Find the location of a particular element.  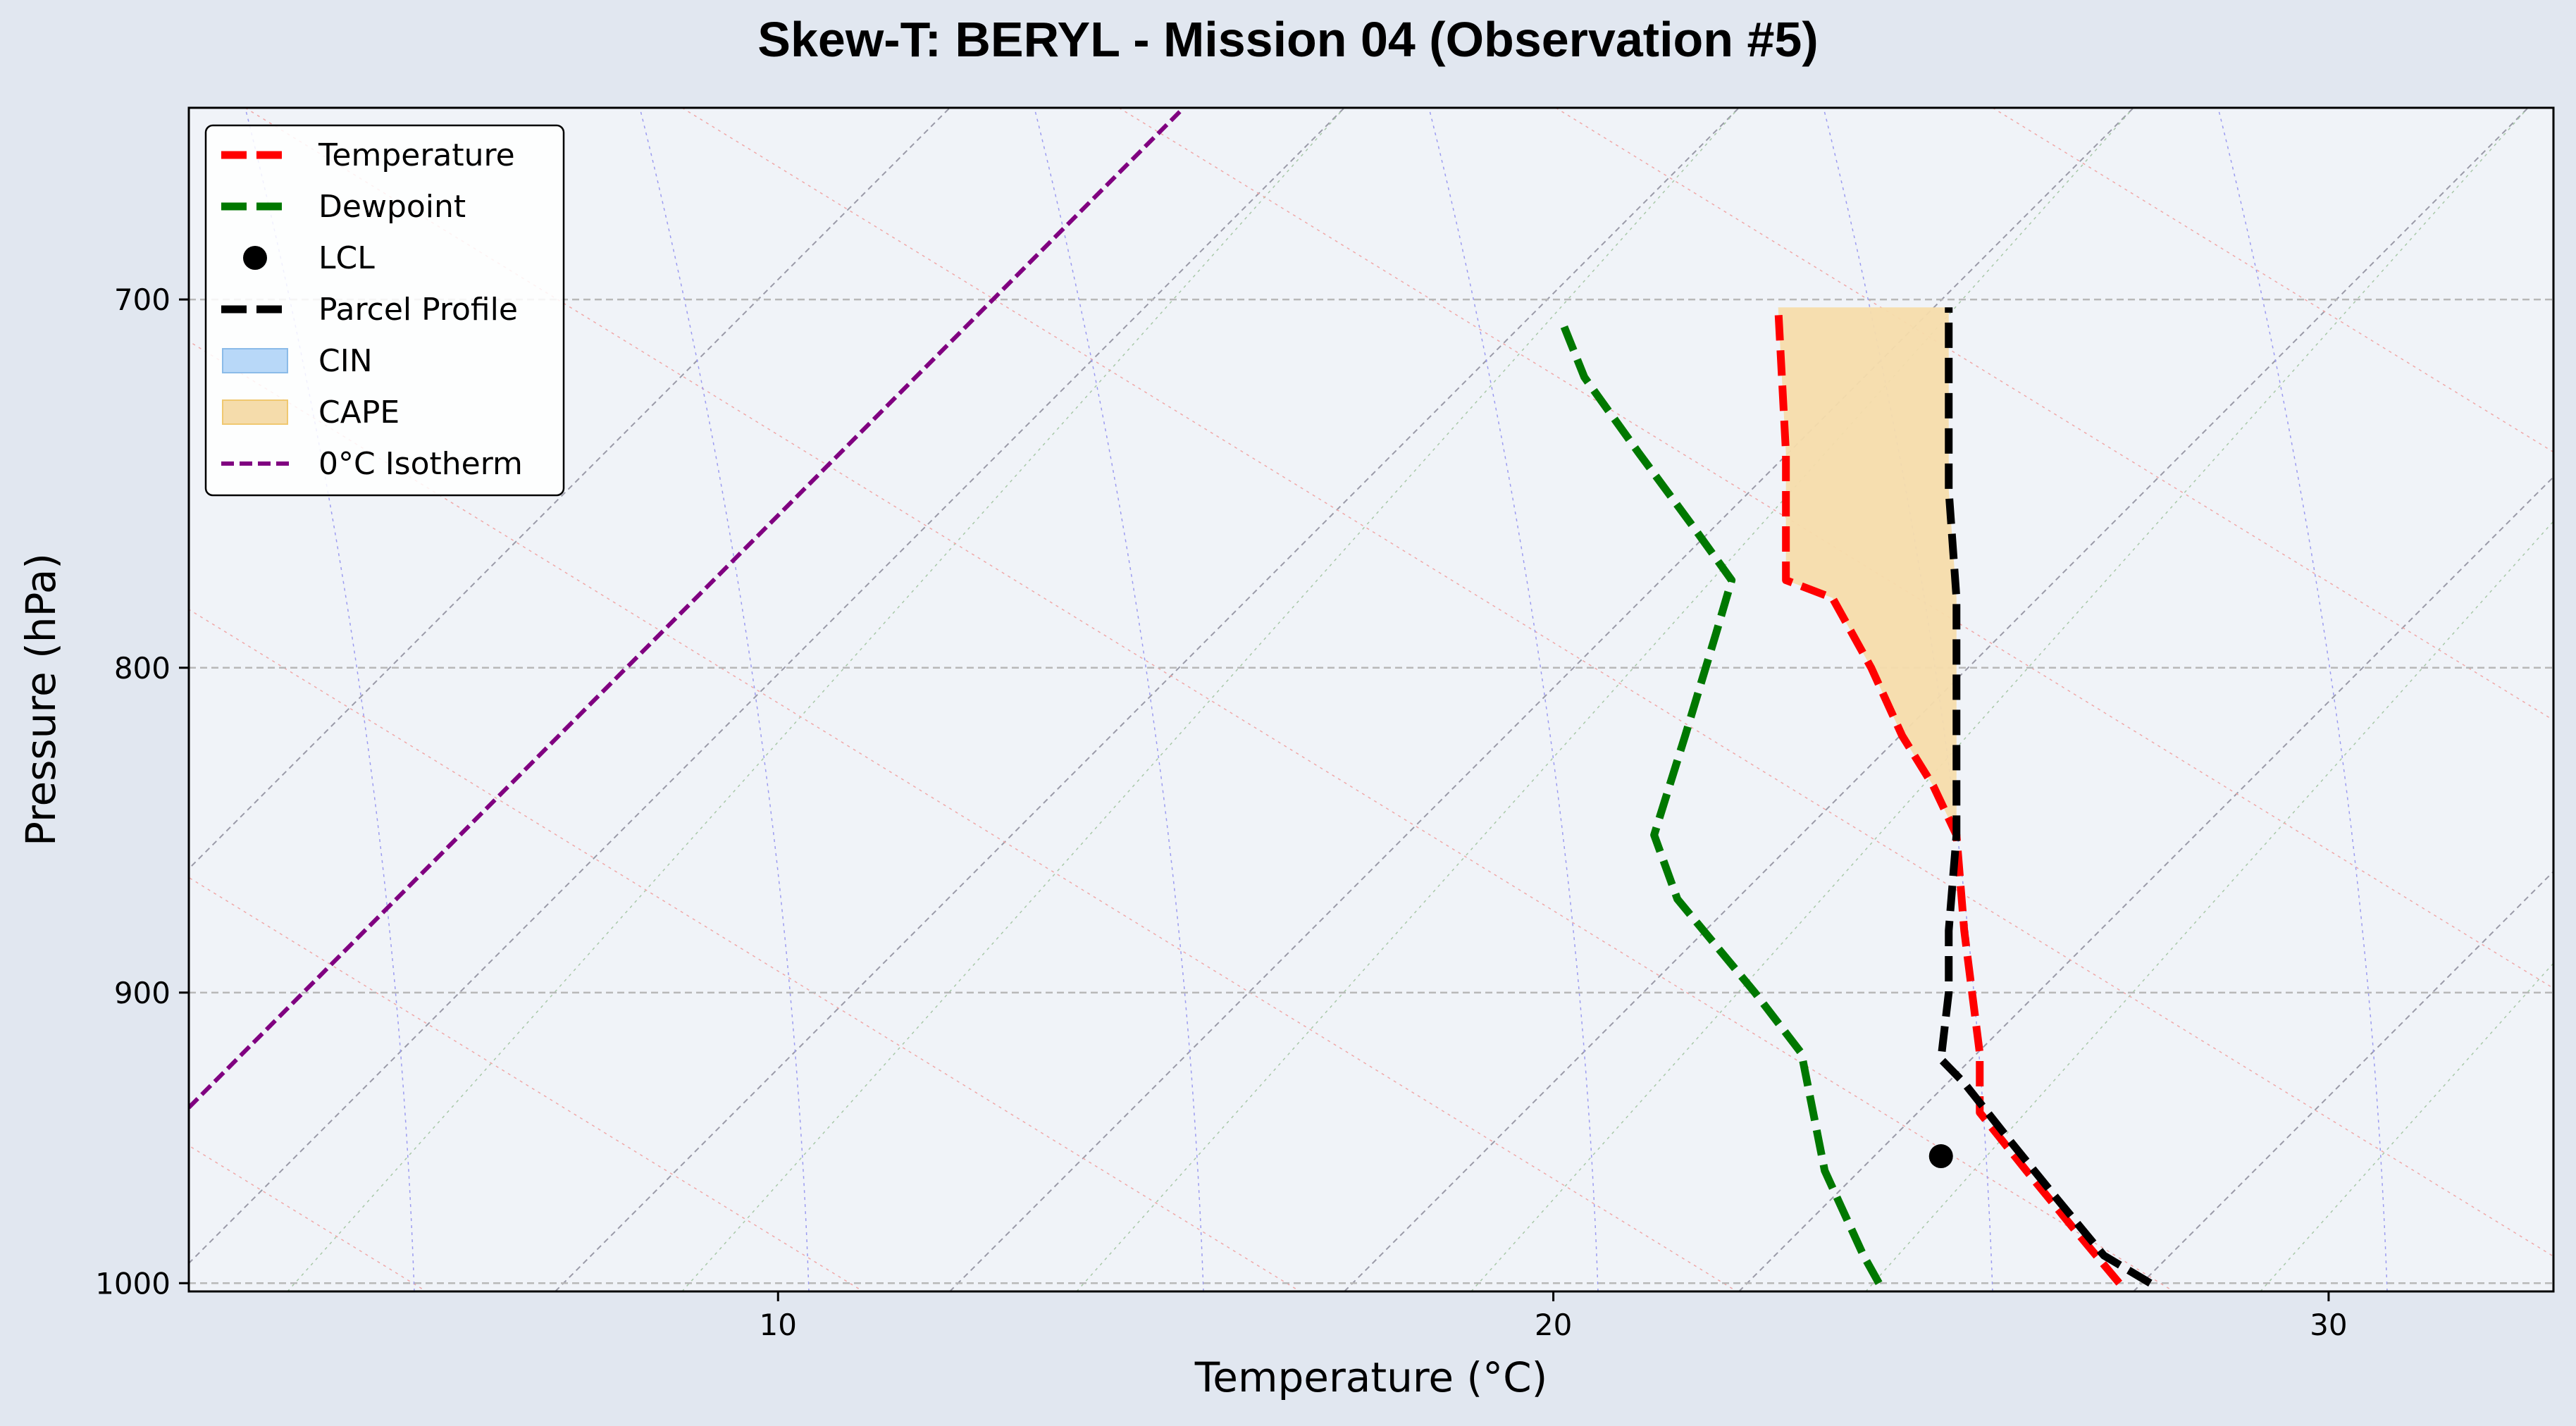

legend-label-temperature: Temperature is located at coordinates (416, 155).